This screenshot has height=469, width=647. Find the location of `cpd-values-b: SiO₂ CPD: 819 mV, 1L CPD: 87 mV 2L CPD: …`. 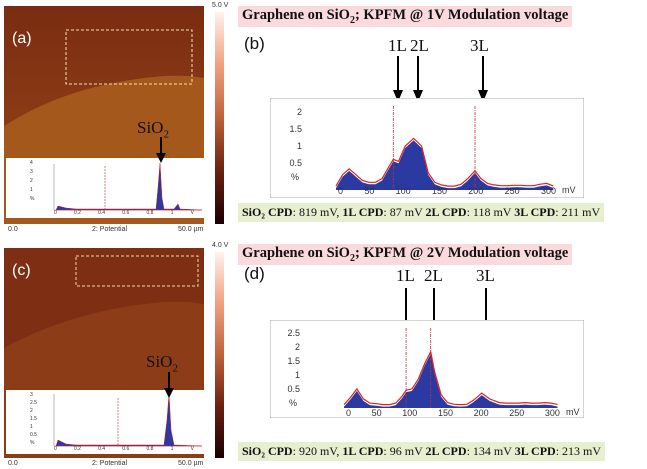

cpd-values-b: SiO₂ CPD: 819 mV, 1L CPD: 87 mV 2L CPD: … is located at coordinates (421, 212).